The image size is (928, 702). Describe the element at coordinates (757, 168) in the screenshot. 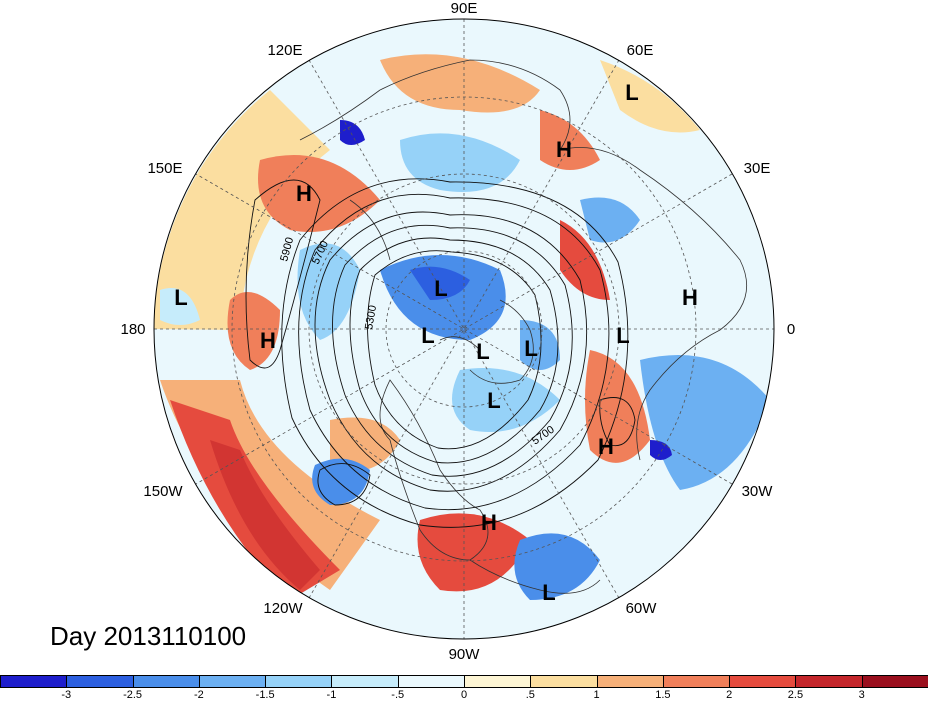

I see `lon-label-30e: 30E` at that location.